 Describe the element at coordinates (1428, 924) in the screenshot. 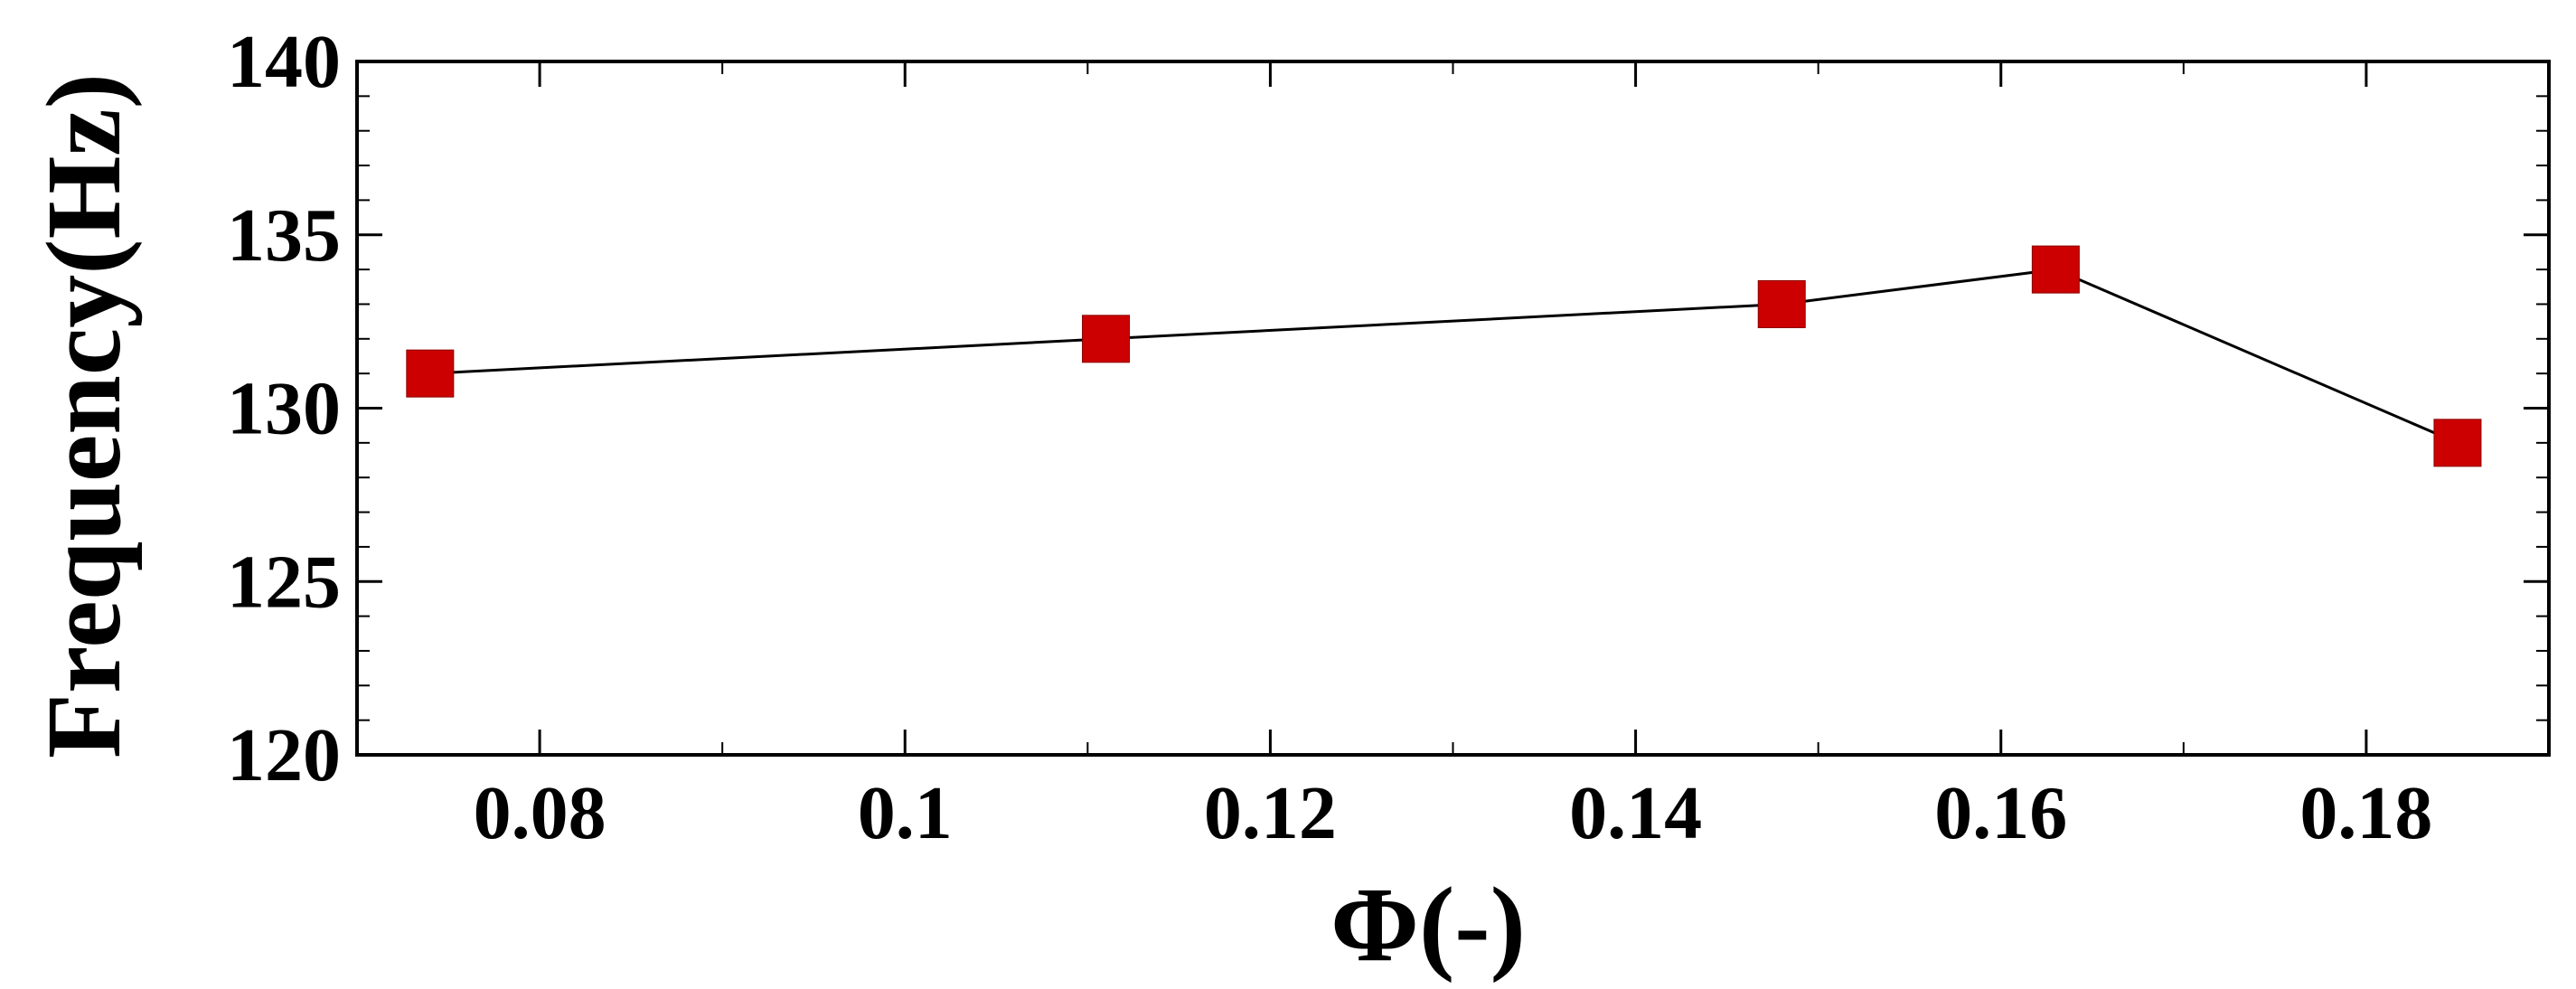

I see `x-axis-title: Φ(-)` at that location.